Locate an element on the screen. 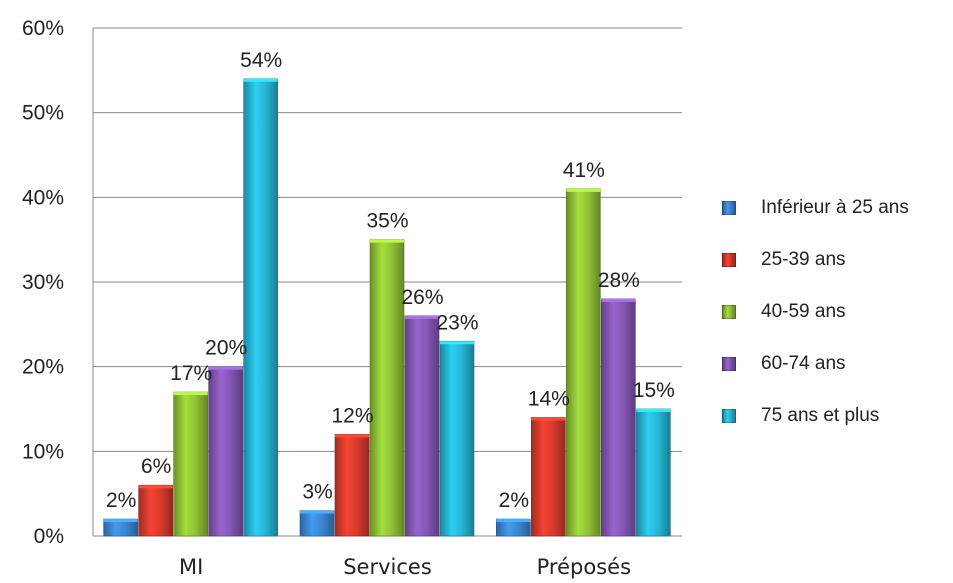  x-tick-label: MI is located at coordinates (191, 567).